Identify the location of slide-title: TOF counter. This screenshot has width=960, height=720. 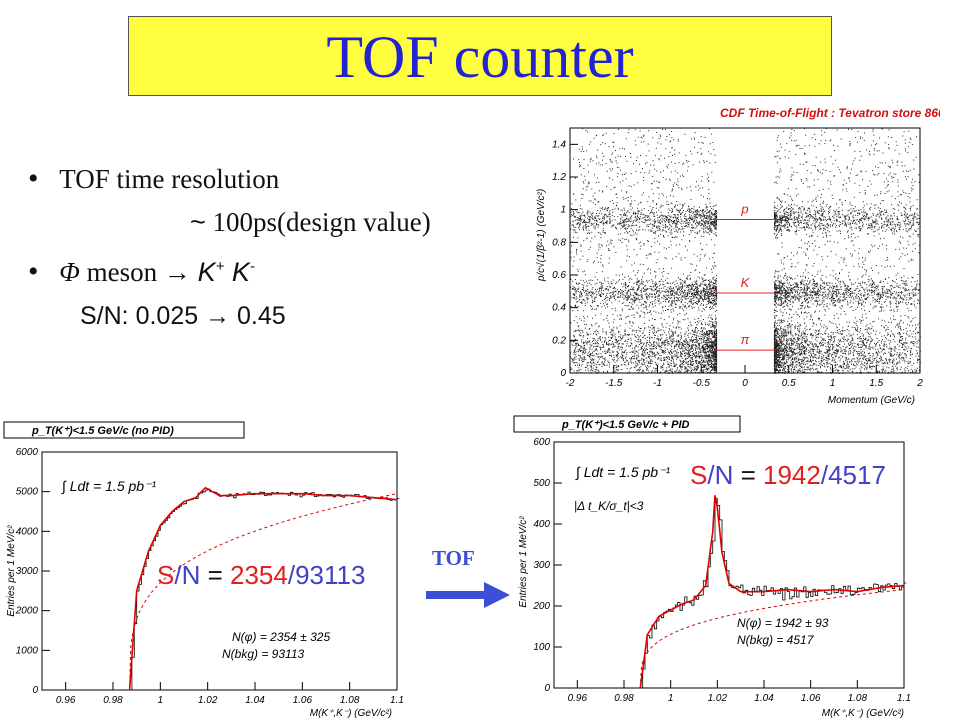
(480, 57).